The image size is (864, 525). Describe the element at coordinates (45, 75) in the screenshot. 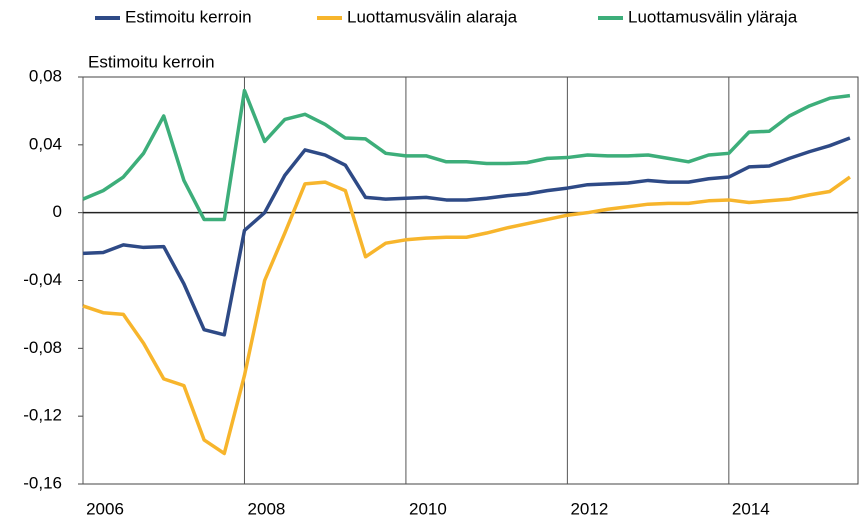

I see `y-tick-label: 0,08` at that location.